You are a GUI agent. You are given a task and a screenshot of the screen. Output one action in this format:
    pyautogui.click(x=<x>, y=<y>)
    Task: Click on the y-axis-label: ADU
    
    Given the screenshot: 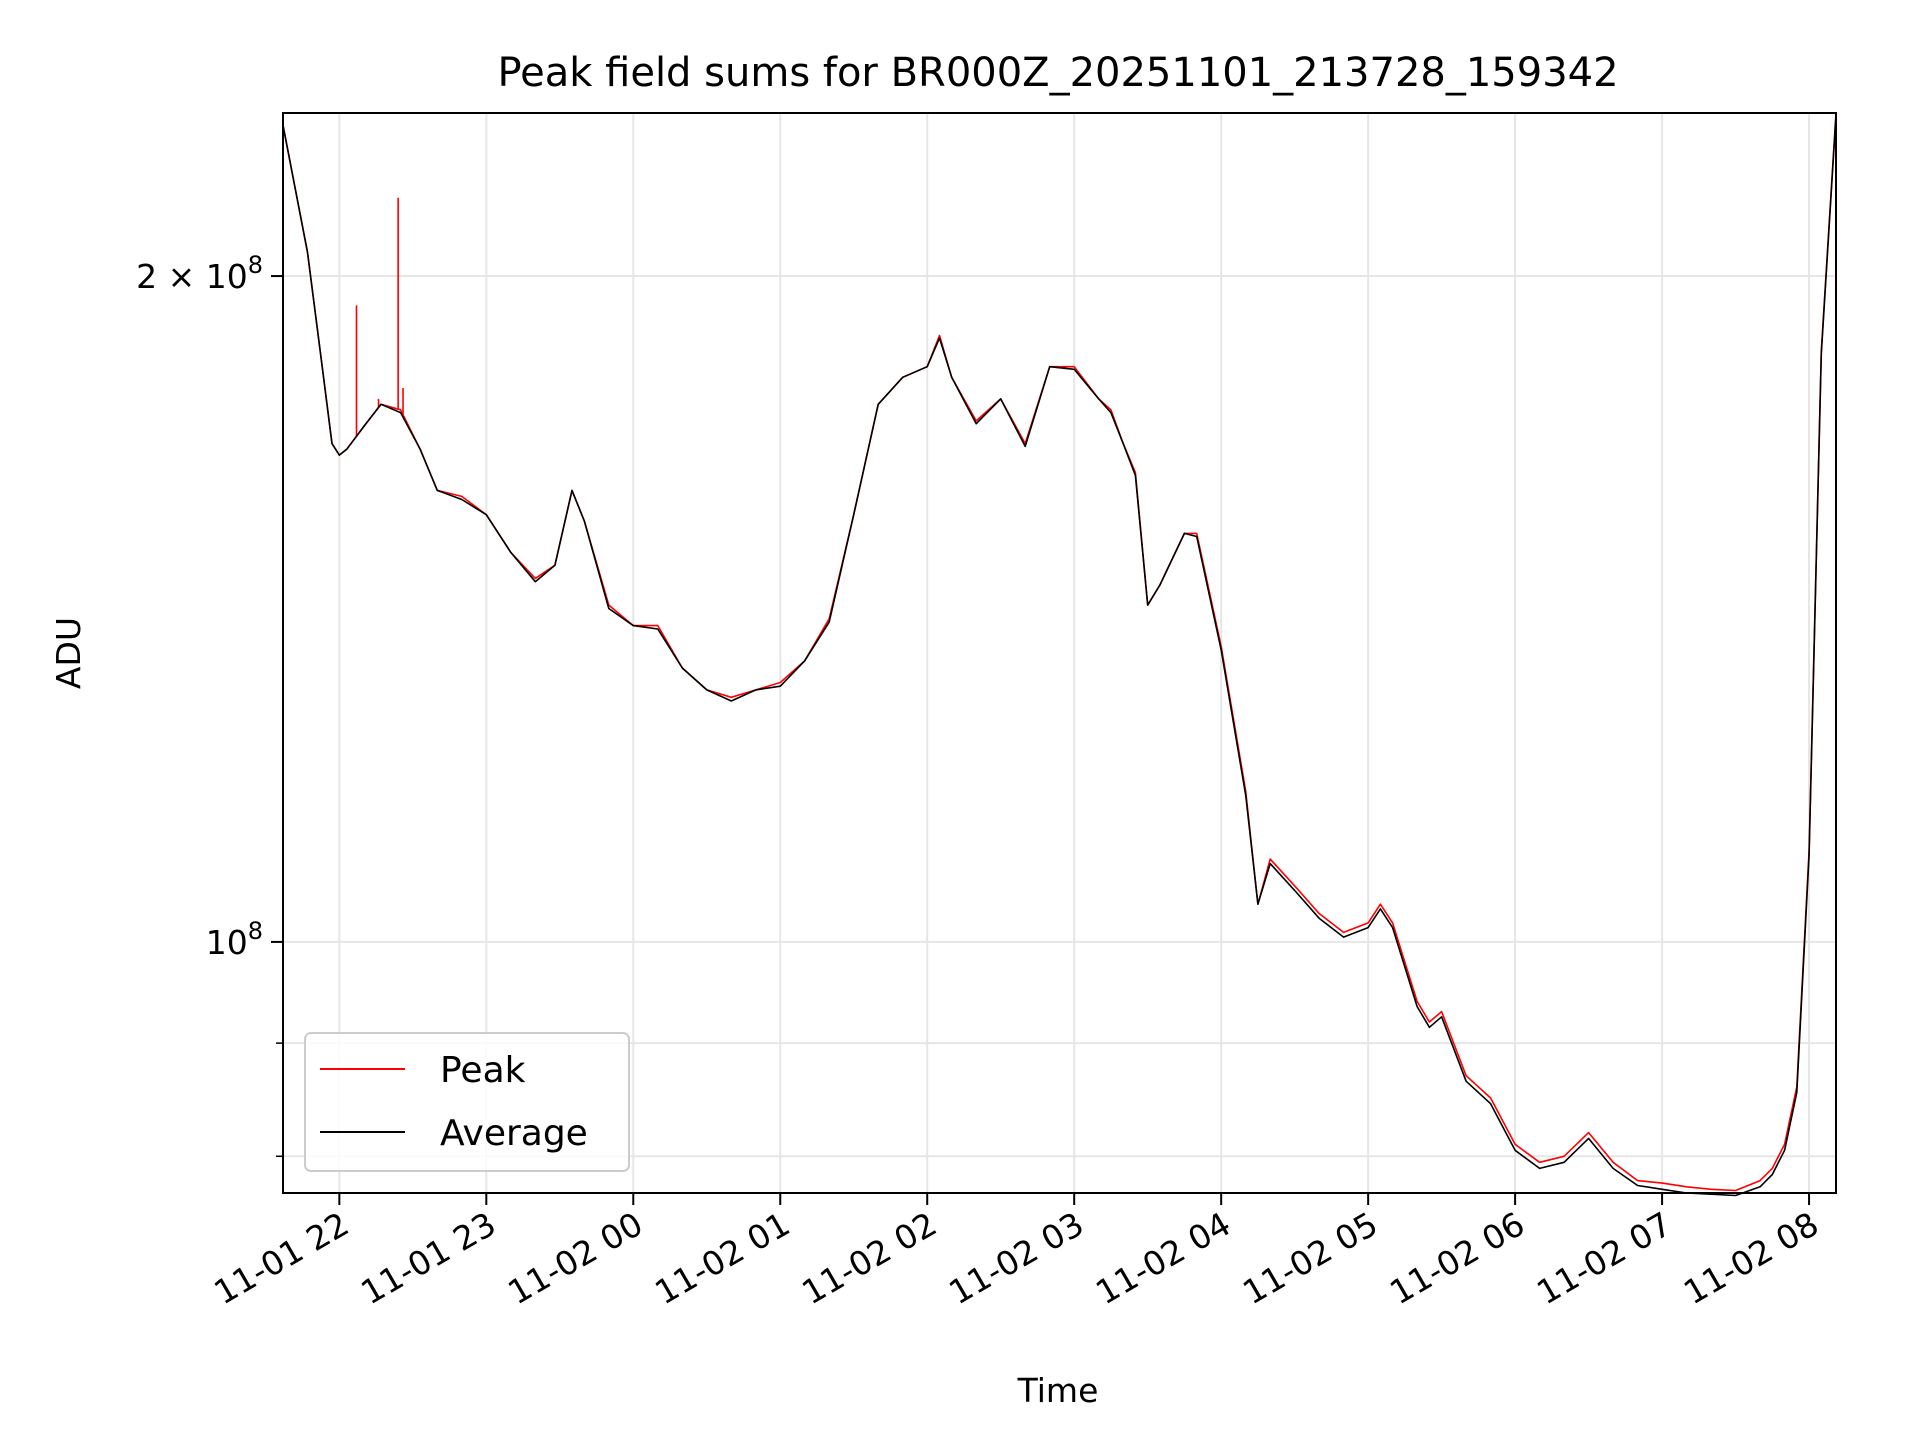 What is the action you would take?
    pyautogui.click(x=68, y=653)
    